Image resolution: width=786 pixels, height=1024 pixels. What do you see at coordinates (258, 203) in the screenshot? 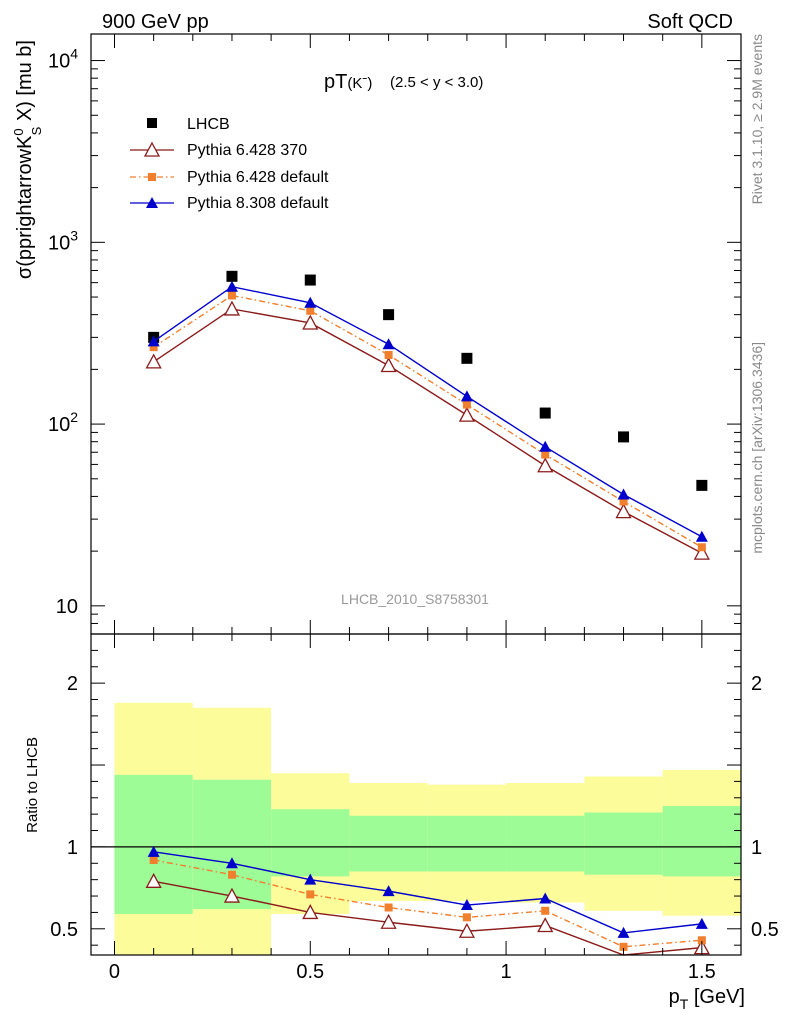
I see `legend-label-pythia8: Pythia 8.308 default` at bounding box center [258, 203].